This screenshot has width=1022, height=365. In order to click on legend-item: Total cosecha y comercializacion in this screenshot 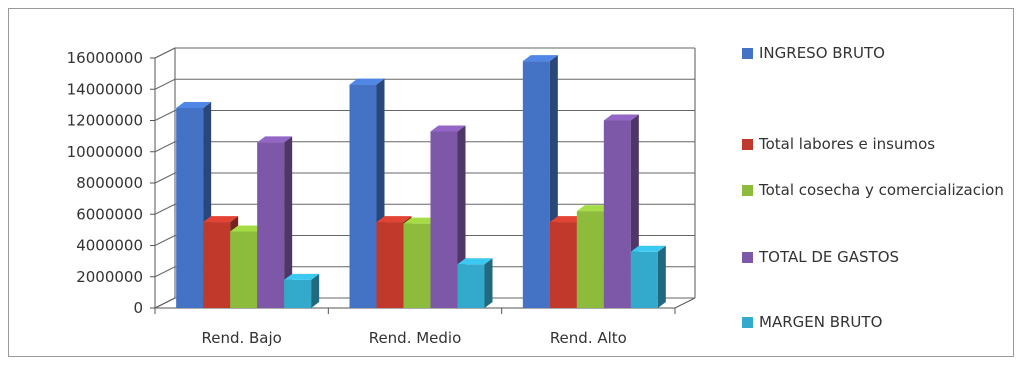, I will do `click(873, 190)`.